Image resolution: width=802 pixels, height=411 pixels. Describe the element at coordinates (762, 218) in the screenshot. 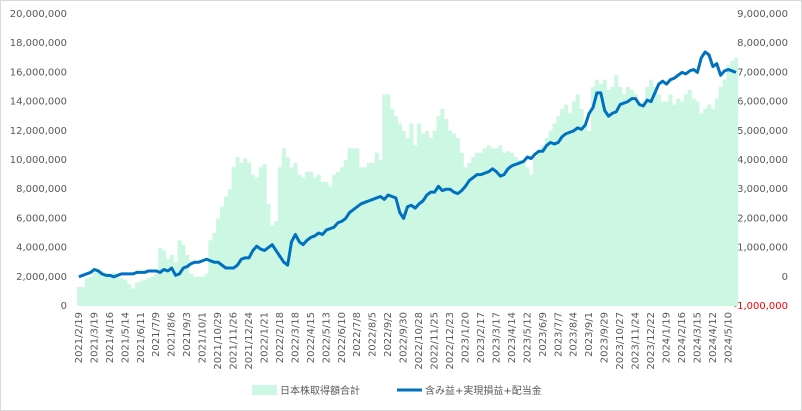

I see `y2-tick-label: 2,000,000` at that location.